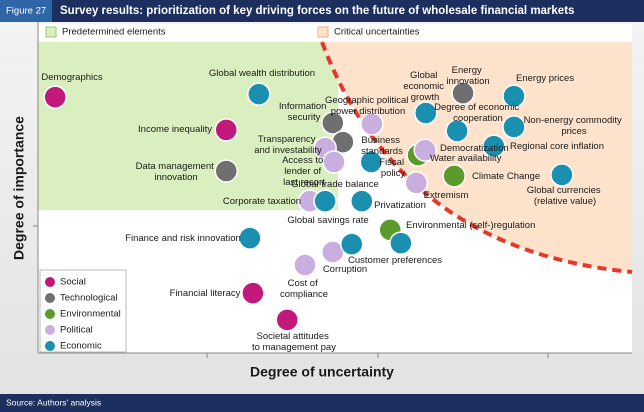 Image resolution: width=644 pixels, height=412 pixels. What do you see at coordinates (205, 293) in the screenshot?
I see `point-label: Financial literacy` at bounding box center [205, 293].